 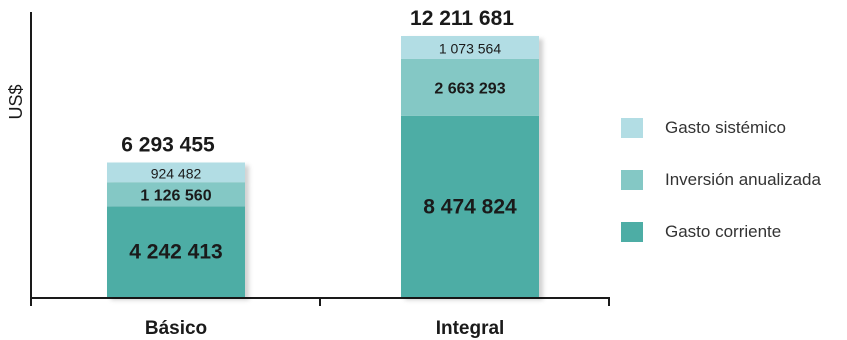 I want to click on legend-entry-label: Gasto sistémico, so click(x=725, y=127).